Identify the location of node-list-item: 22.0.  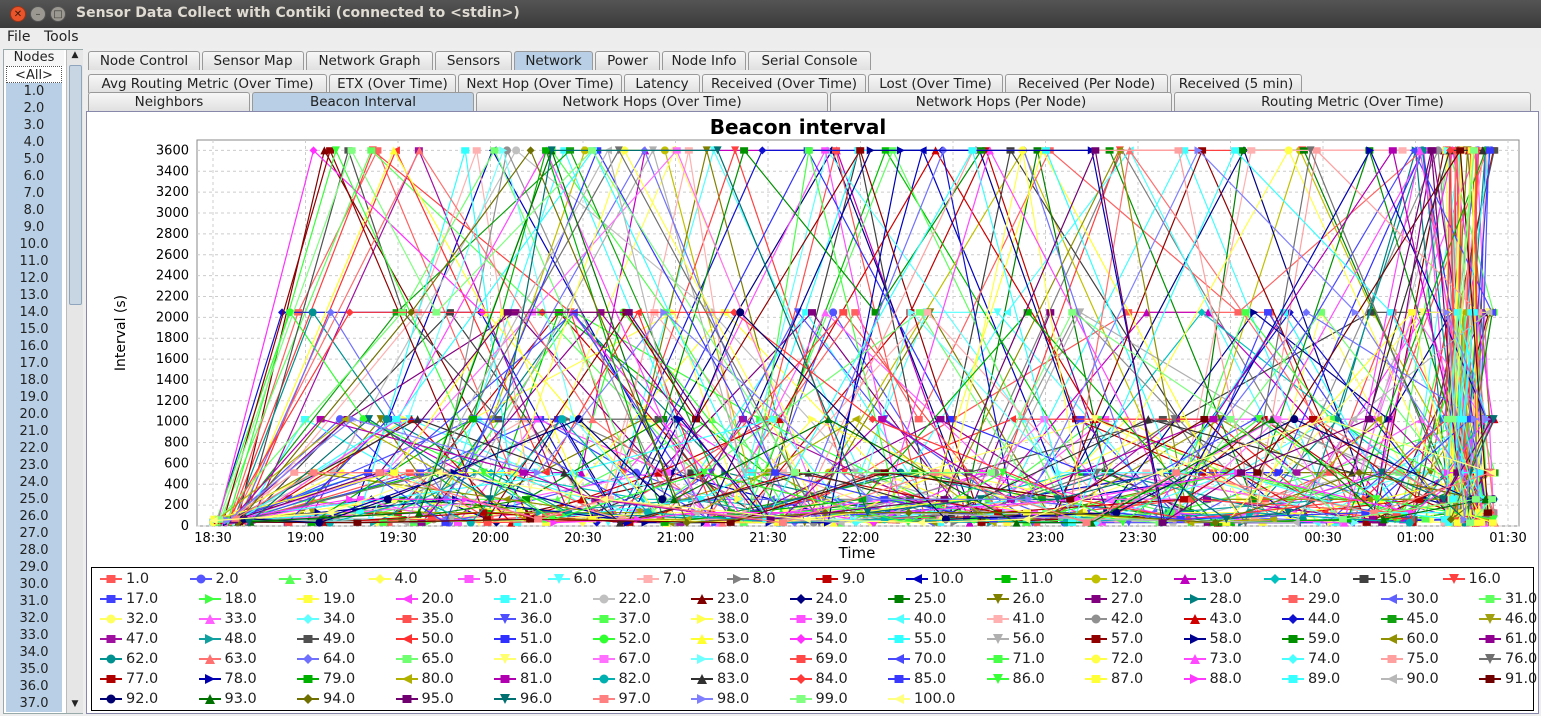
(34, 448).